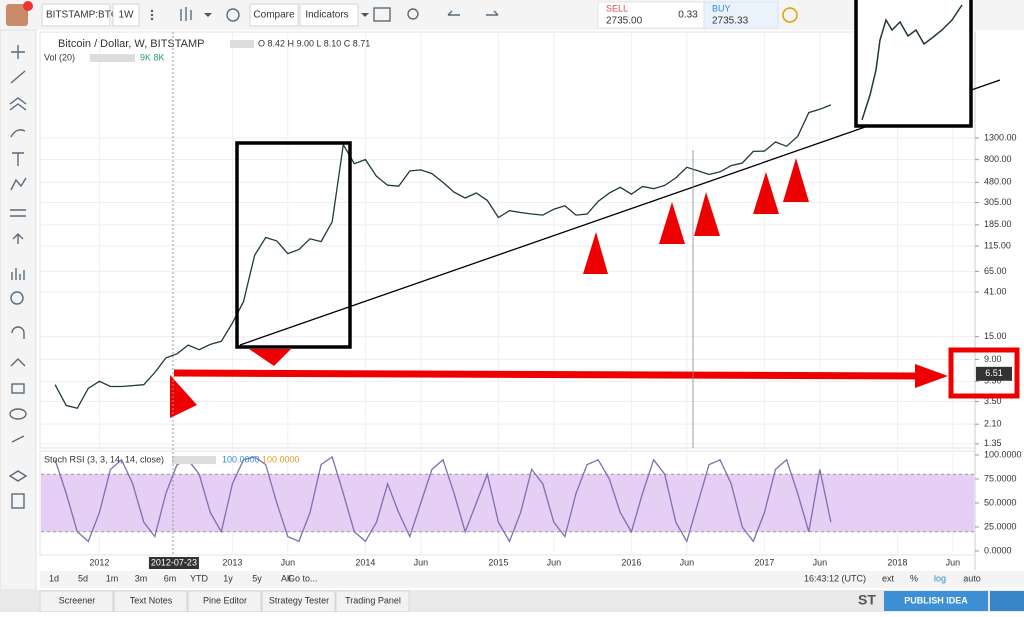  What do you see at coordinates (631, 562) in the screenshot?
I see `x-tick-label: 2016` at bounding box center [631, 562].